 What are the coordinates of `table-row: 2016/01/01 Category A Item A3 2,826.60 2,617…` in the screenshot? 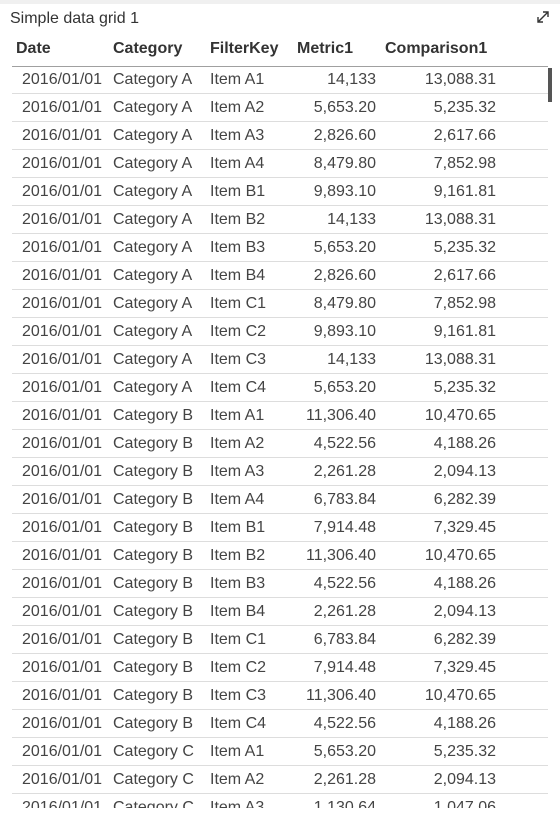 It's located at (280, 136).